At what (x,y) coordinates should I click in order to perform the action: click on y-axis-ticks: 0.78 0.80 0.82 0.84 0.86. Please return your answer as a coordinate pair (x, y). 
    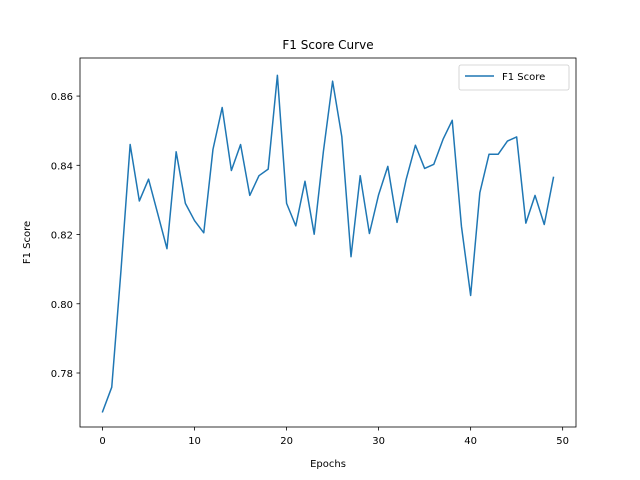
    Looking at the image, I should click on (65, 236).